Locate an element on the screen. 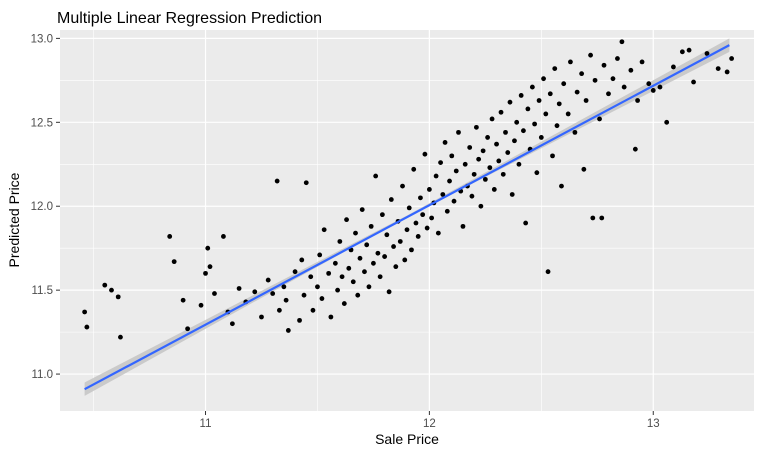 The width and height of the screenshot is (763, 456). y-tick-label: 12.0 is located at coordinates (42, 207).